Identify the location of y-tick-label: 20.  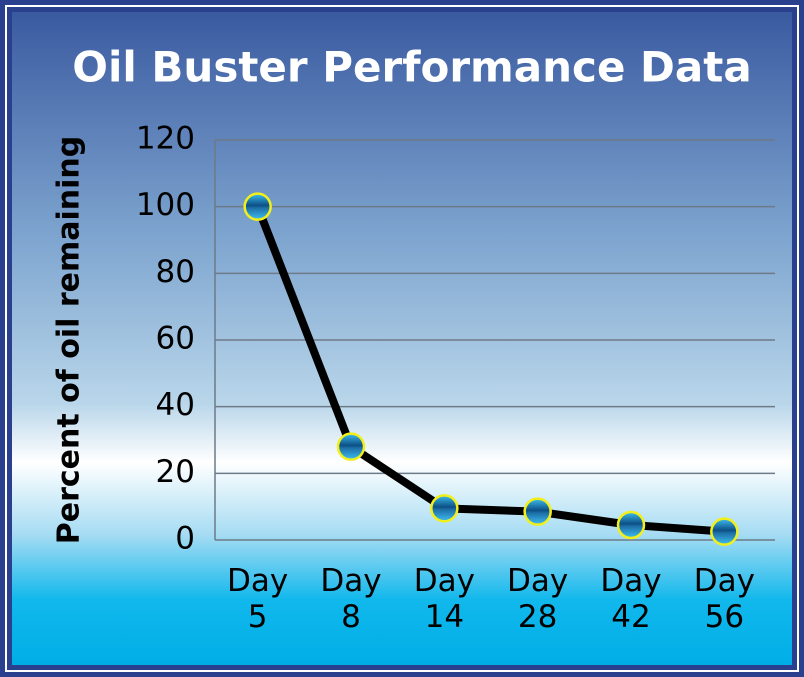
(175, 472).